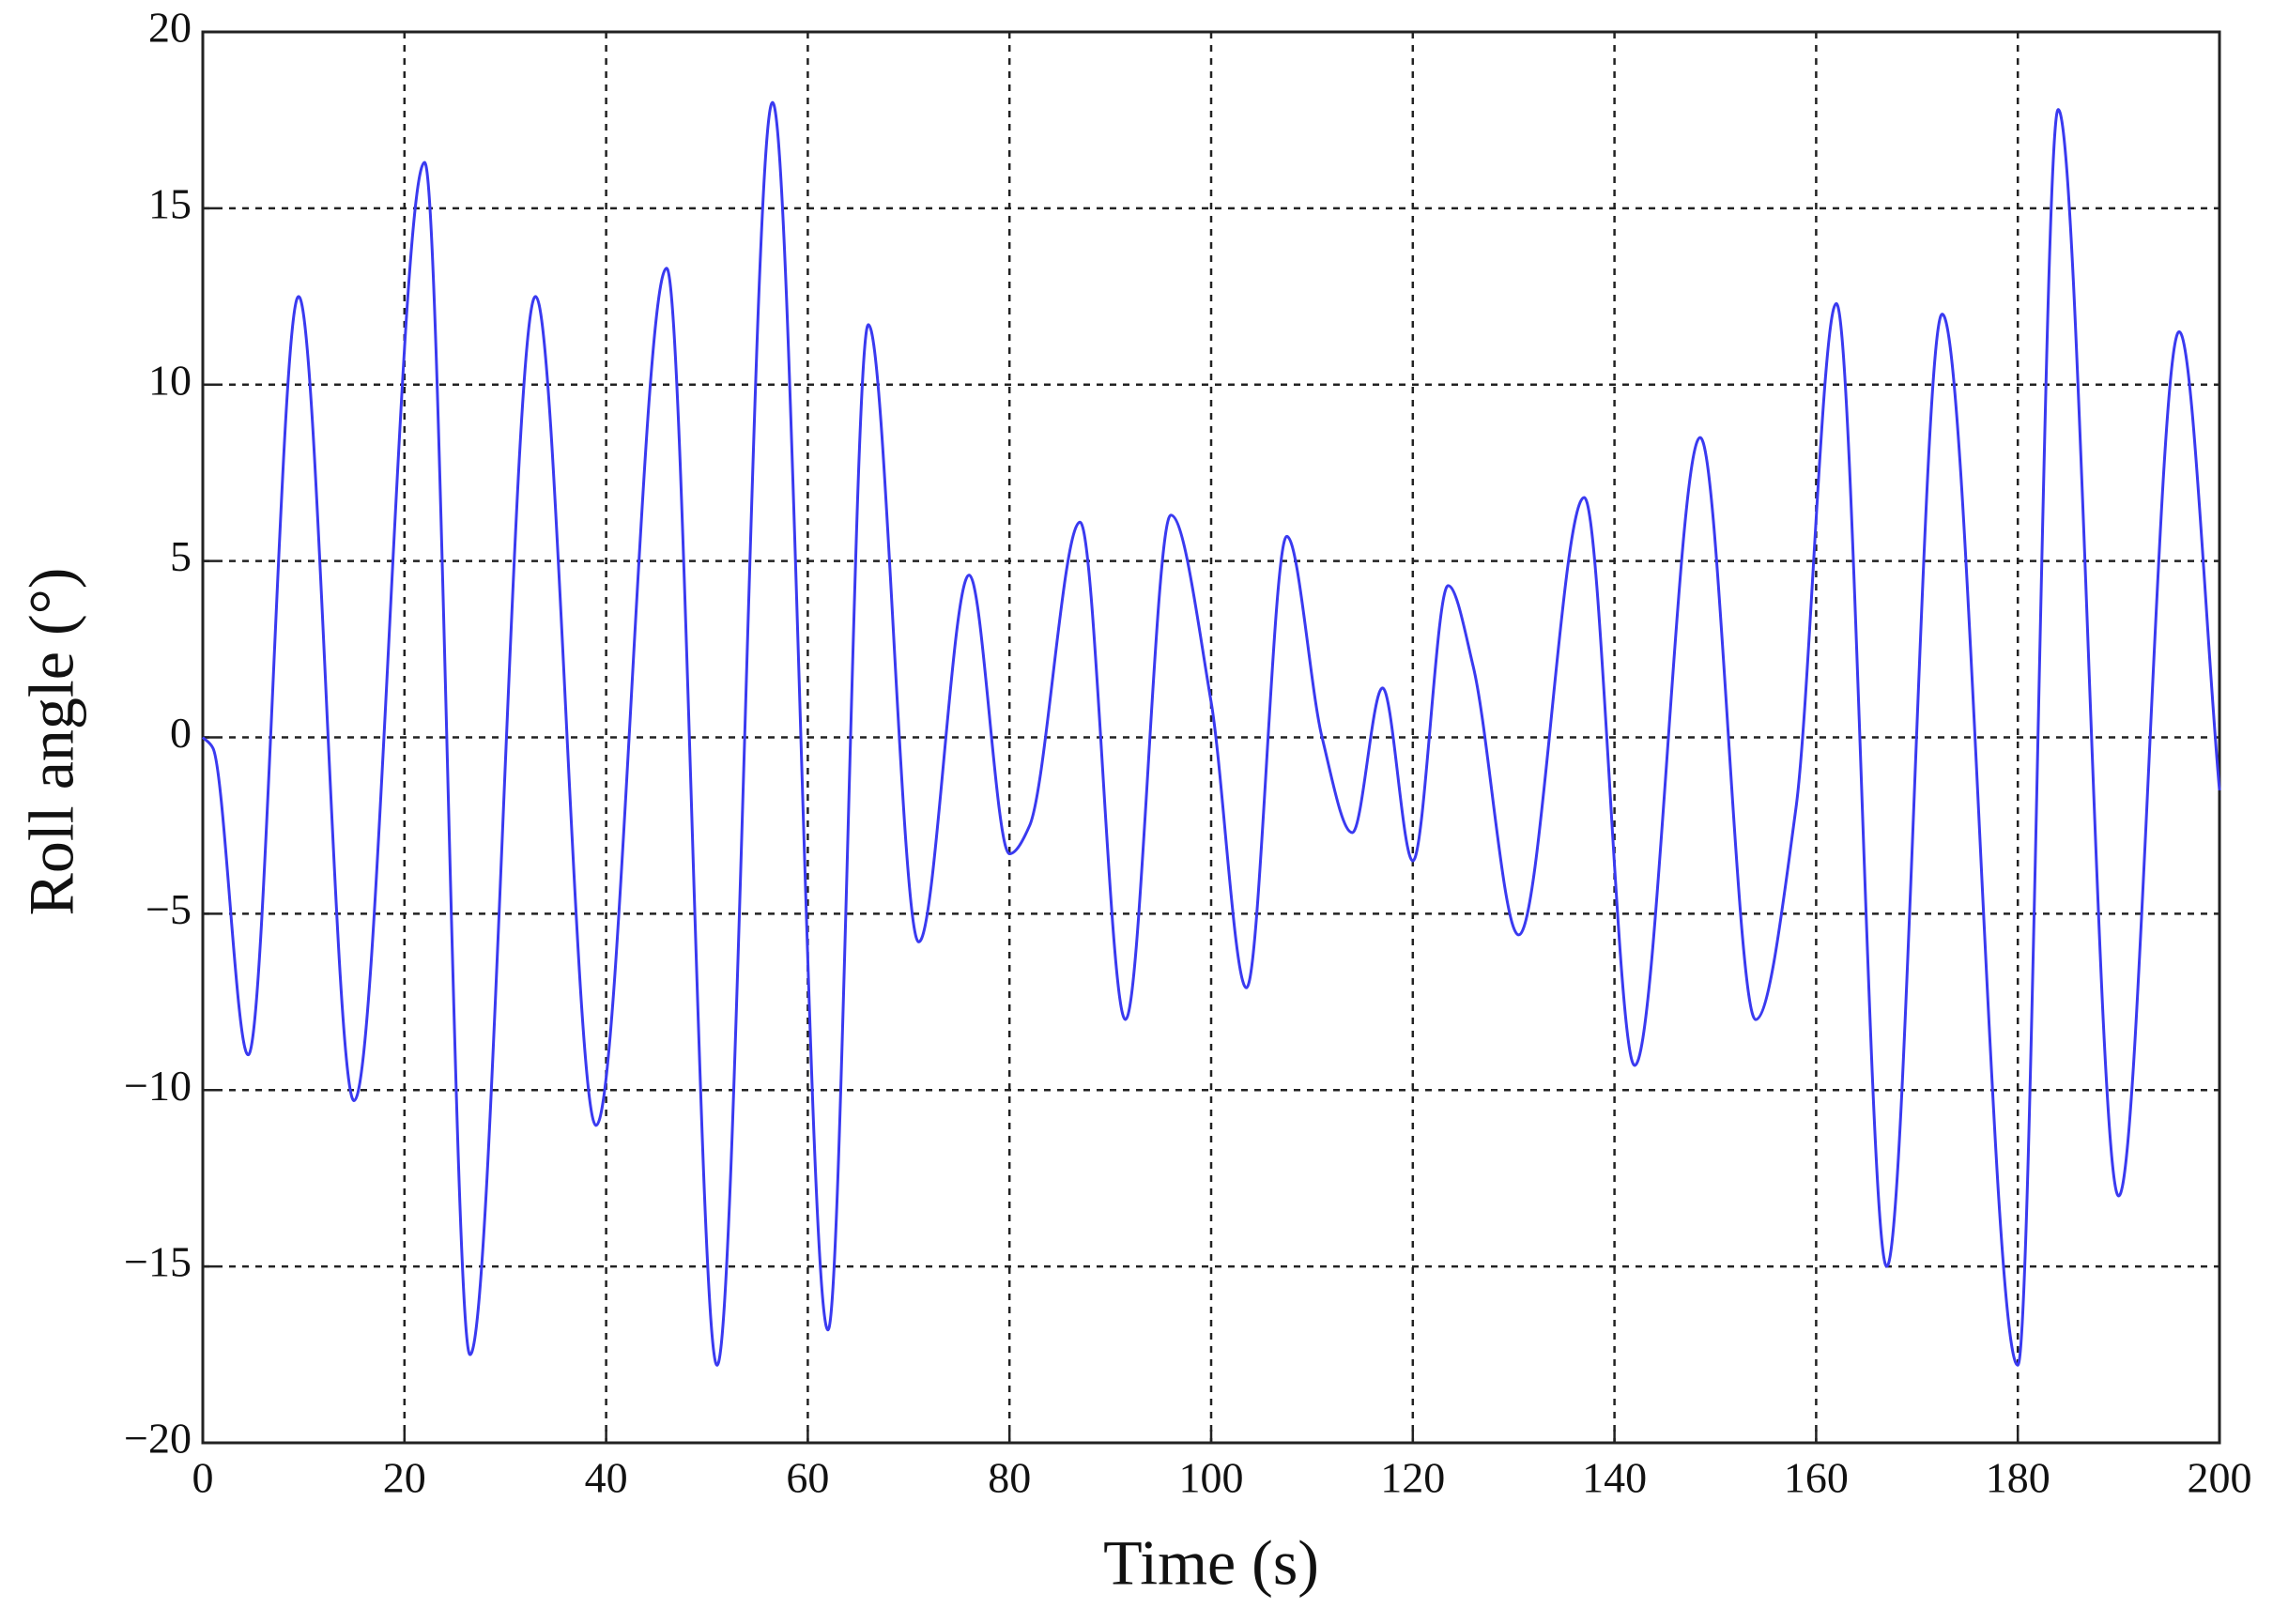 This screenshot has height=1624, width=2273. What do you see at coordinates (169, 909) in the screenshot?
I see `y-tick-label: −5` at bounding box center [169, 909].